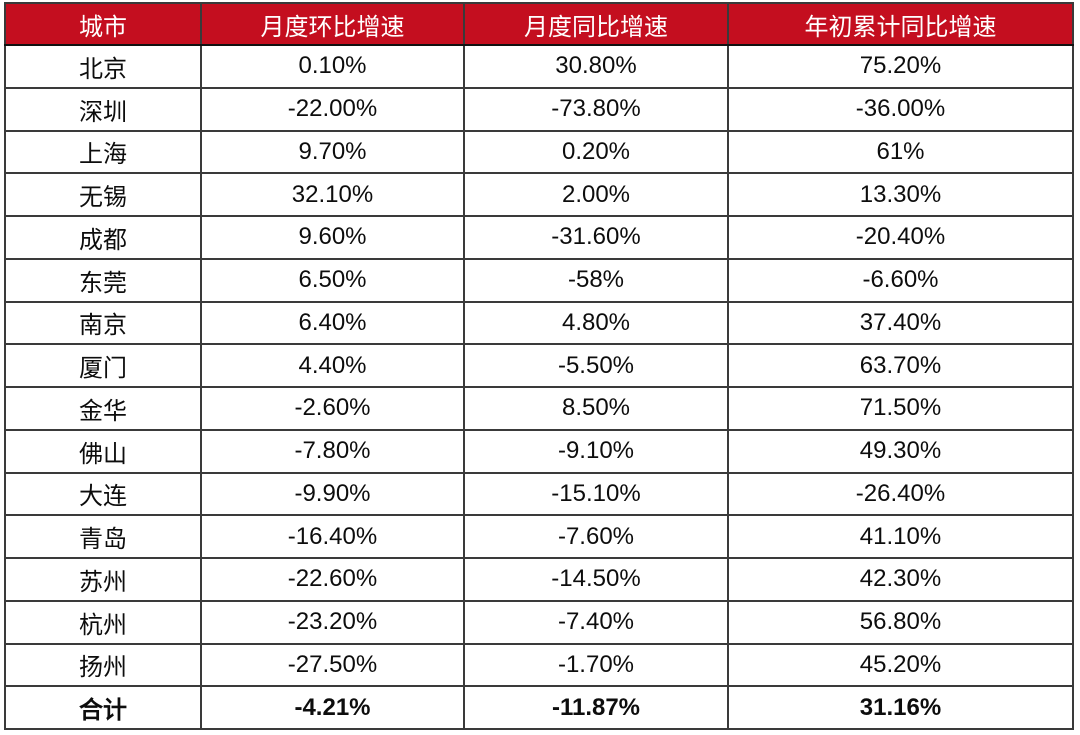 The image size is (1080, 735). Describe the element at coordinates (596, 365) in the screenshot. I see `yoy-growth-cell: -5.50%` at that location.